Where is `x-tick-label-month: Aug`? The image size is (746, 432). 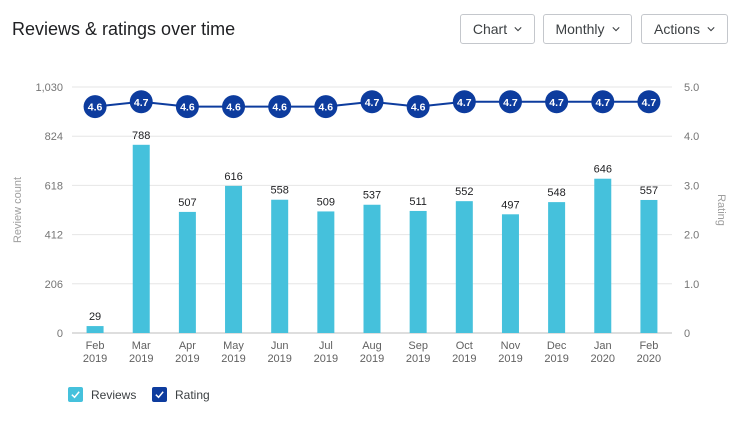
x-tick-label-month: Aug is located at coordinates (372, 346).